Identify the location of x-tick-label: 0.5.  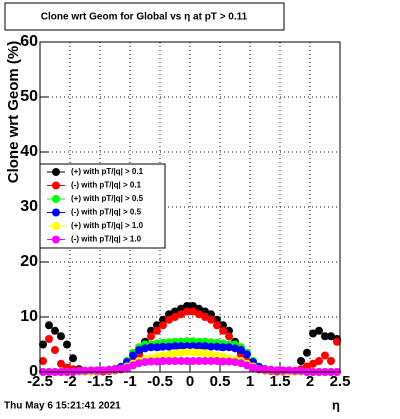
(220, 381).